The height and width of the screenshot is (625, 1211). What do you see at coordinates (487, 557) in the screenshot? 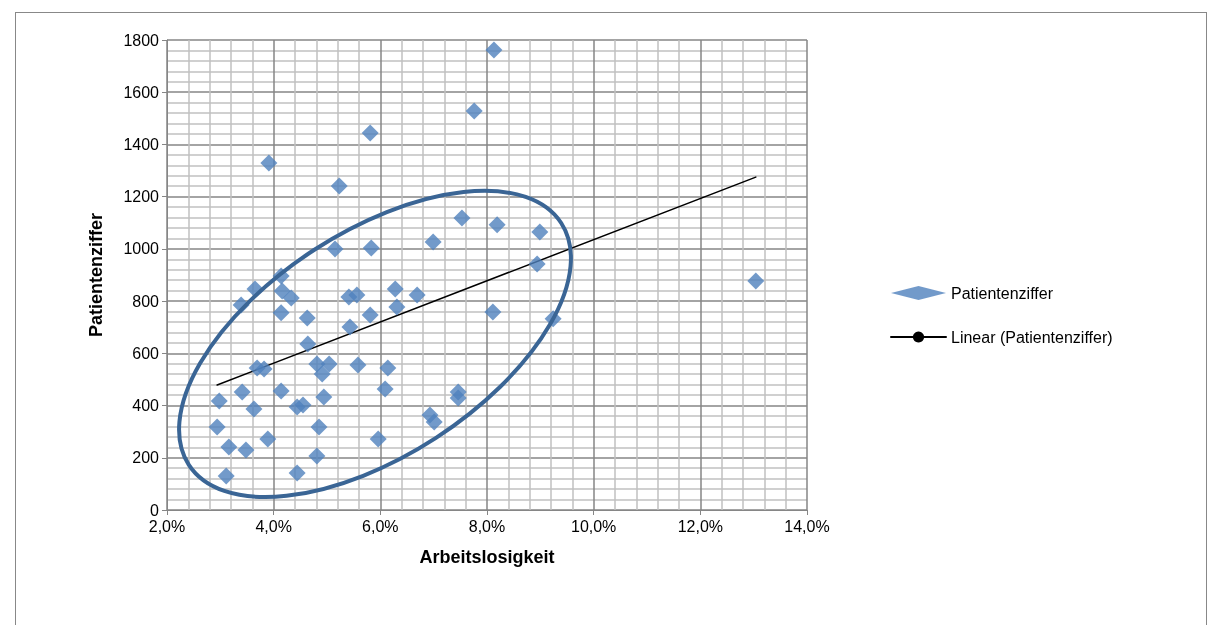
I see `x-axis-title: Arbeitslosigkeit` at bounding box center [487, 557].